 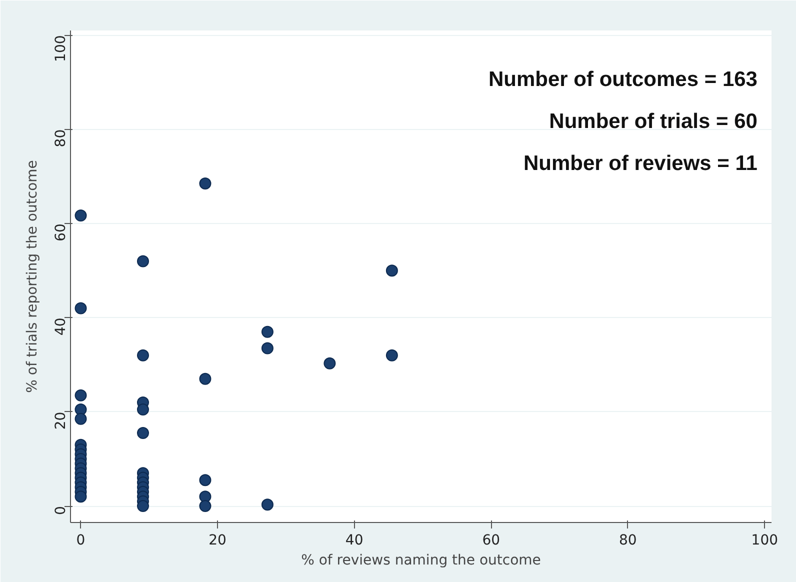 I want to click on y-axis-title: % of trials reporting the outcome, so click(x=32, y=276).